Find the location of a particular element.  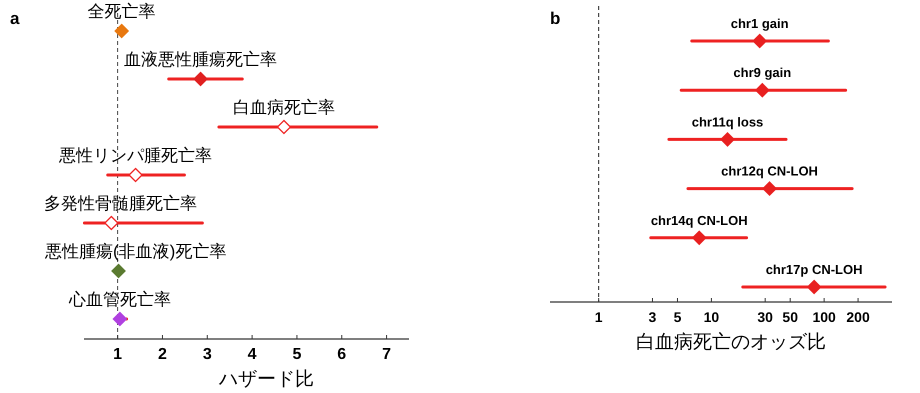

x-tick-label: 7 is located at coordinates (387, 354).